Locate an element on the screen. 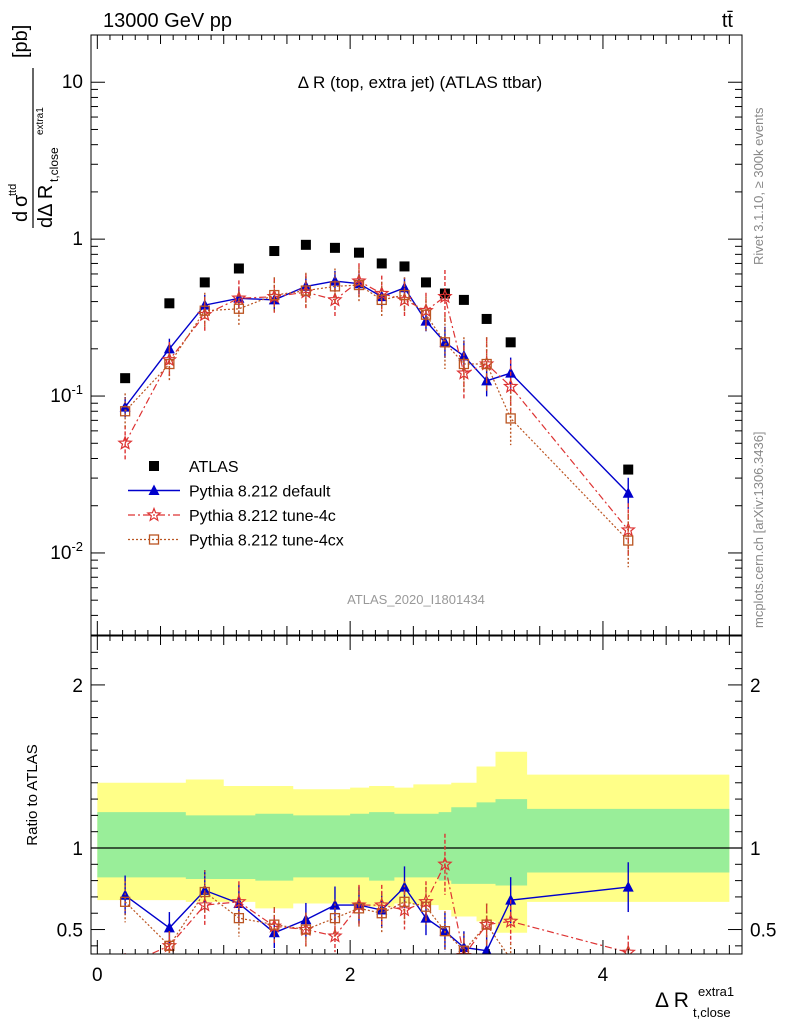 The width and height of the screenshot is (786, 1024). analysis-watermark: ATLAS_2020_I1801434 is located at coordinates (416, 599).